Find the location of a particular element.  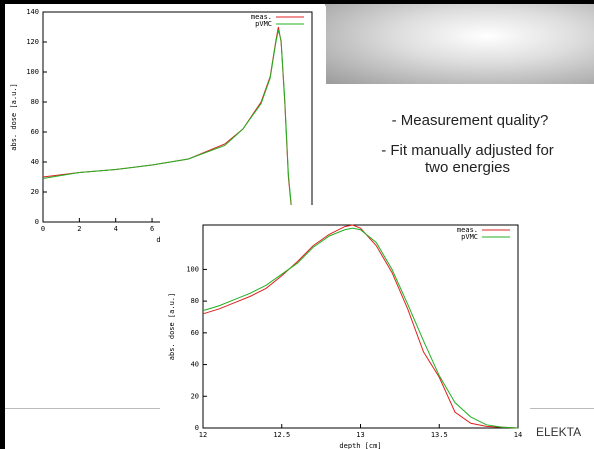

x-tick-label: 13 is located at coordinates (360, 435).